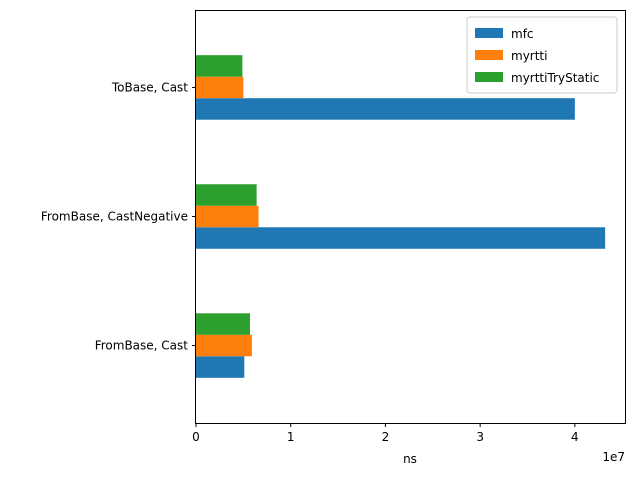  What do you see at coordinates (522, 34) in the screenshot?
I see `legend-label: mfc` at bounding box center [522, 34].